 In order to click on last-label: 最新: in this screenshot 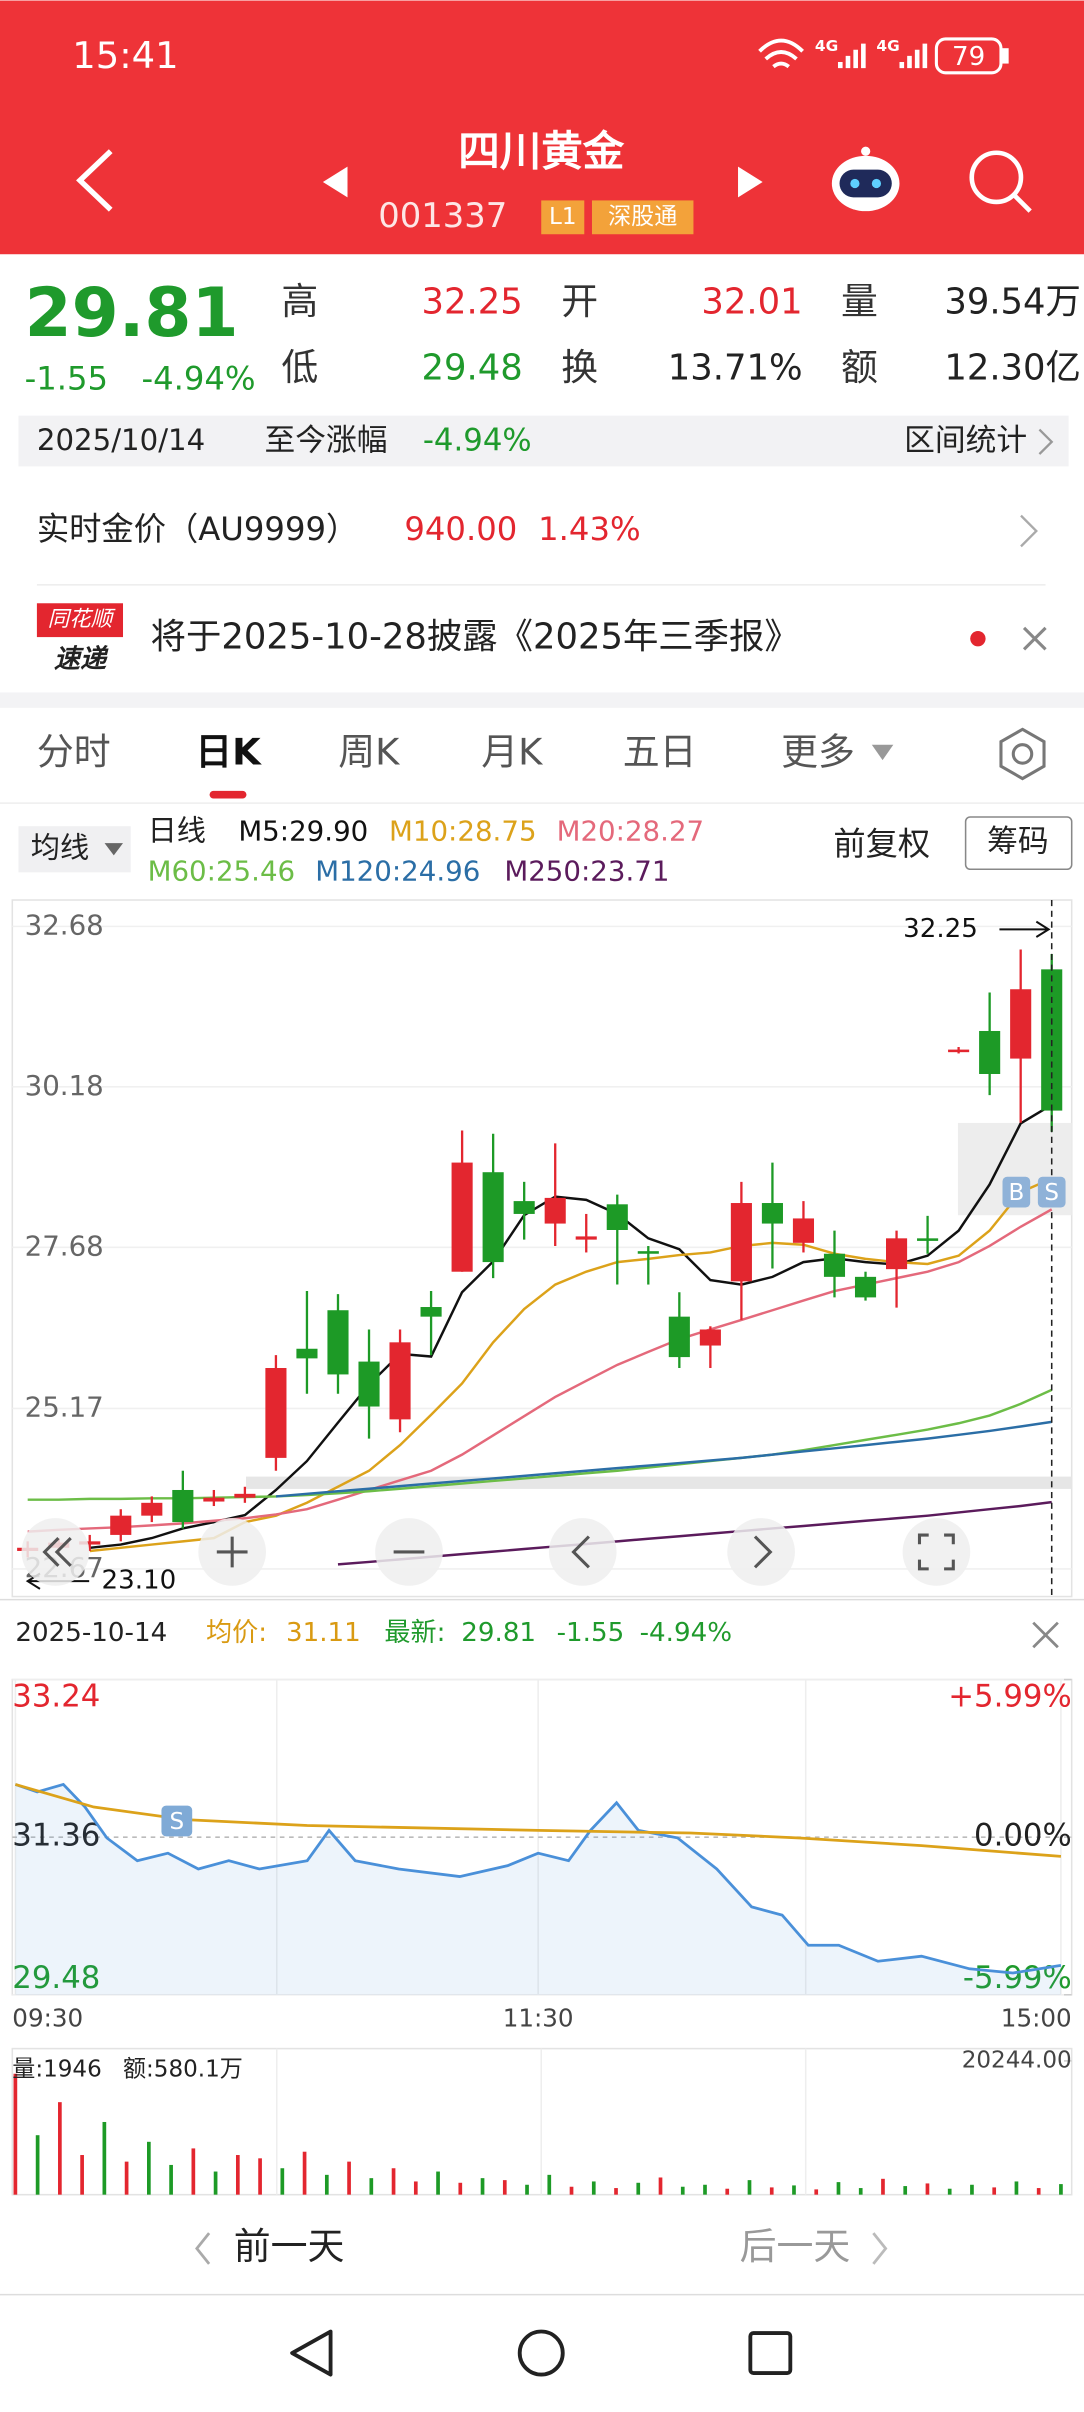, I will do `click(414, 1633)`.